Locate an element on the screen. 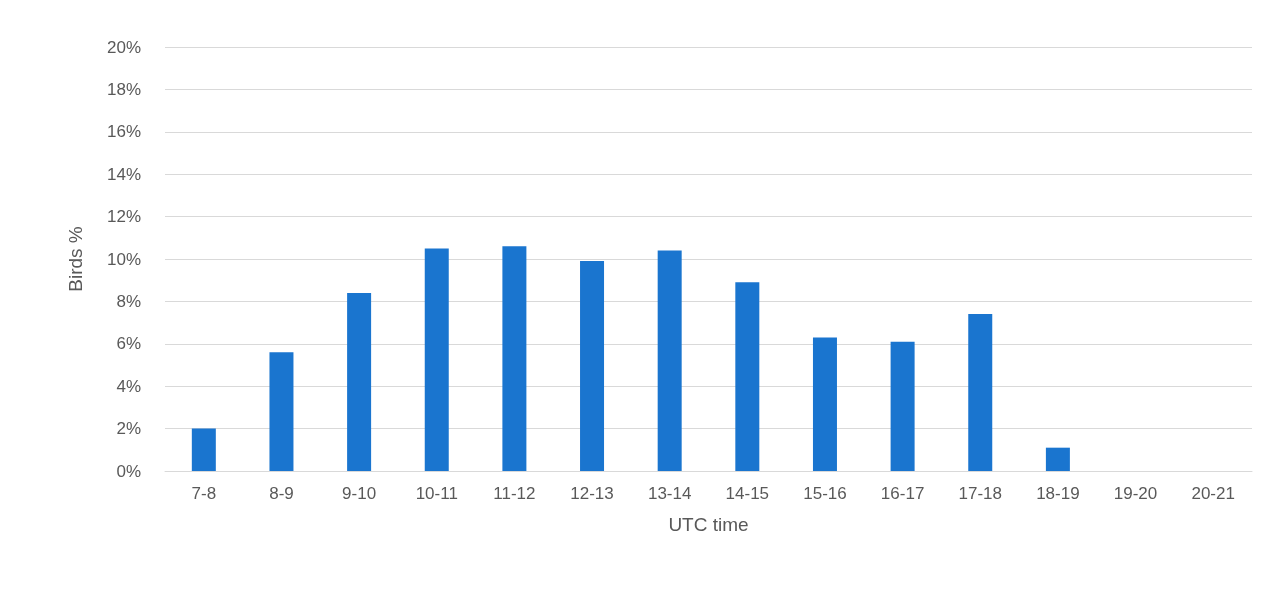 Image resolution: width=1286 pixels, height=599 pixels. y-axis-title: Birds % is located at coordinates (75, 259).